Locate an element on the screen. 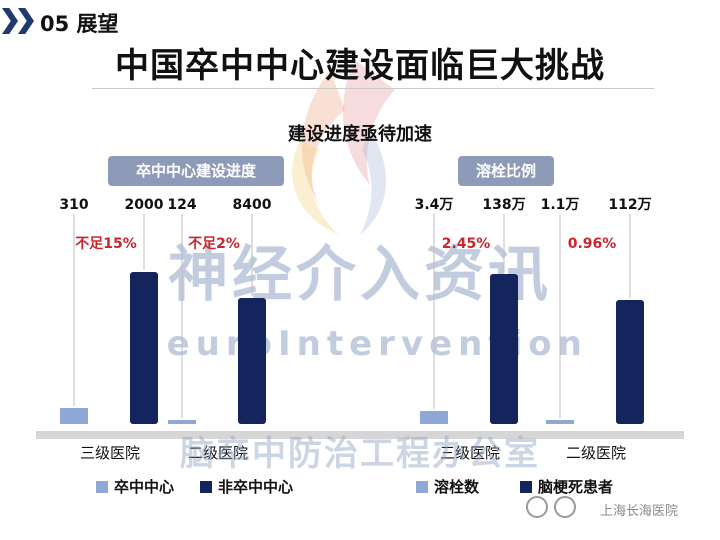 The image size is (720, 540). data-label: 1.1万 is located at coordinates (560, 205).